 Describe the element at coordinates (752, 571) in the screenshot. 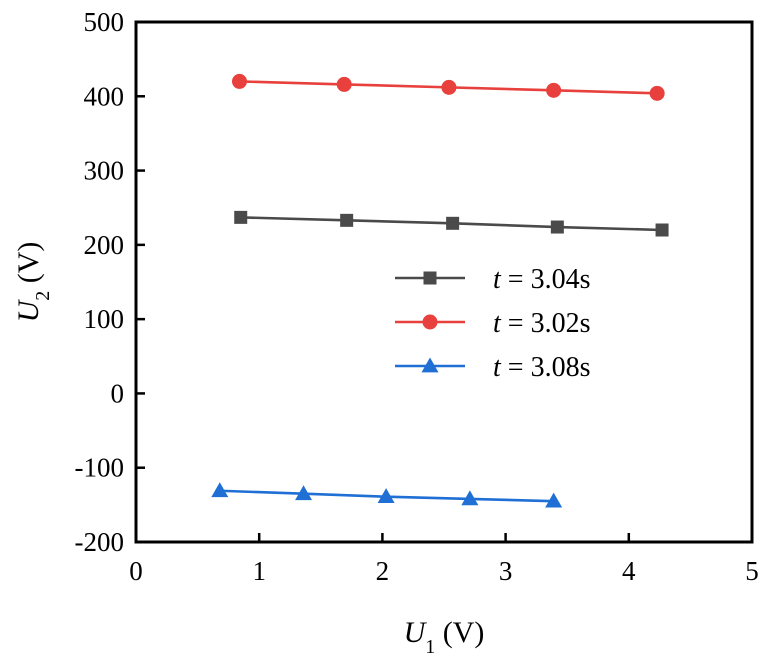

I see `x-tick-label: 5` at that location.